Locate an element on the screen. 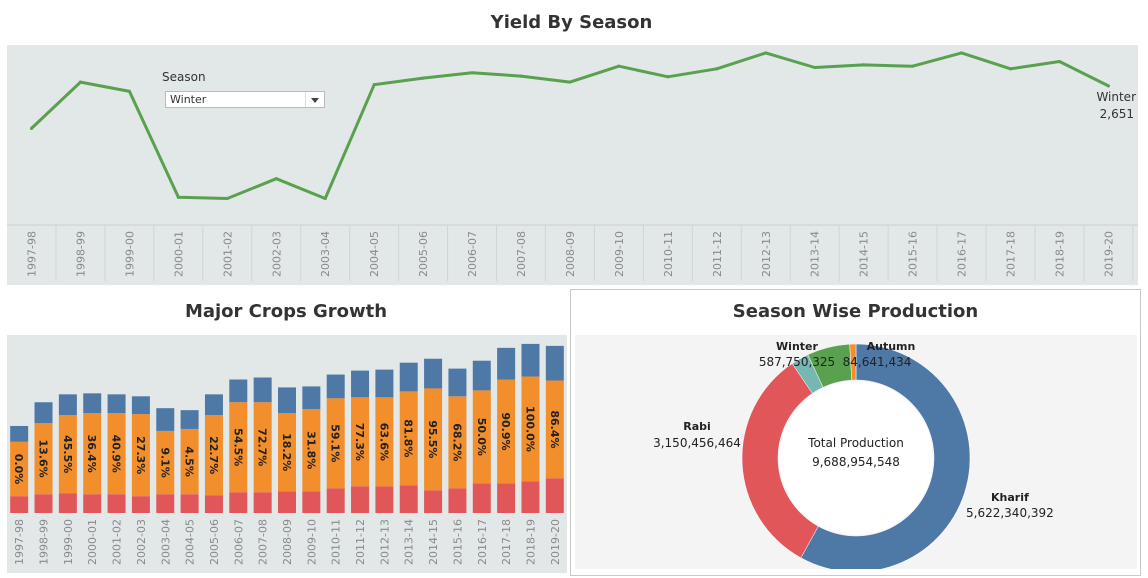  bar-x-tick-label: 2019-20 is located at coordinates (555, 542).